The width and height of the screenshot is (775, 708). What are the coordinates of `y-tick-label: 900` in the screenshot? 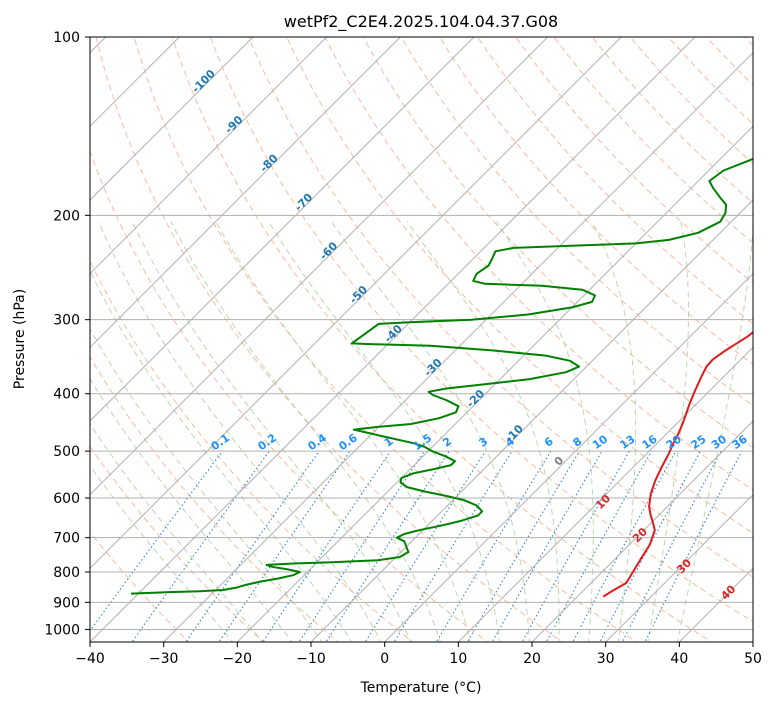 It's located at (66, 603).